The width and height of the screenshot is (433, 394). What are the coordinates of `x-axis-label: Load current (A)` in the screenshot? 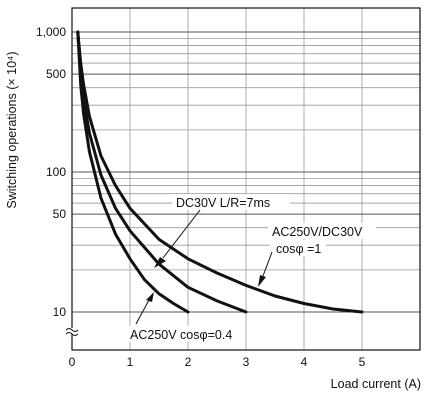 It's located at (376, 384).